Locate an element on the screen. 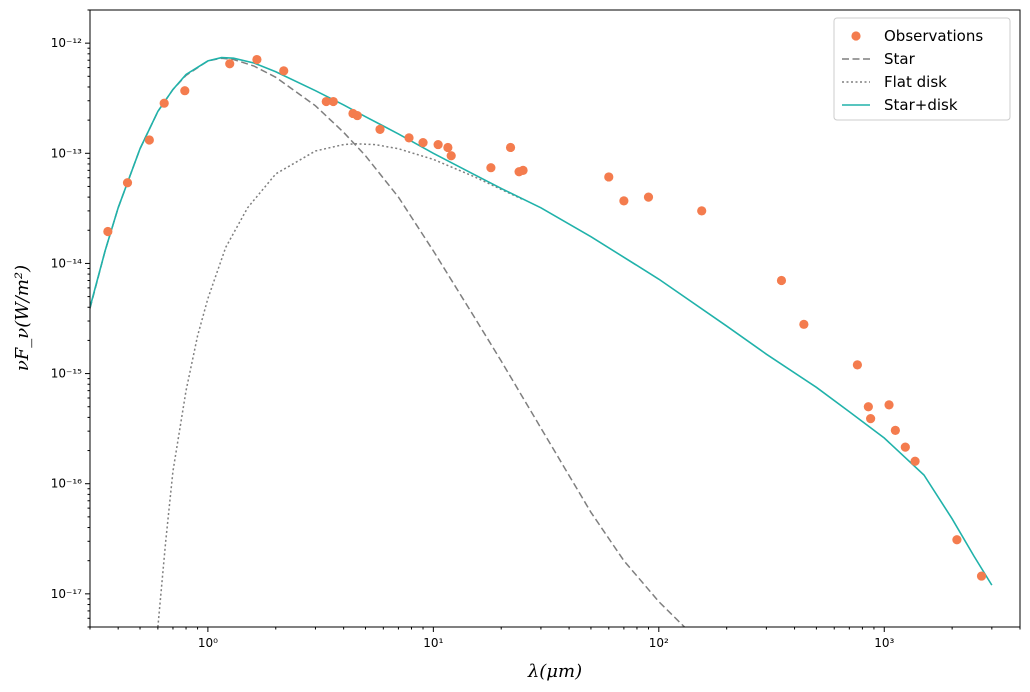 The height and width of the screenshot is (692, 1030). legend-box is located at coordinates (922, 69).